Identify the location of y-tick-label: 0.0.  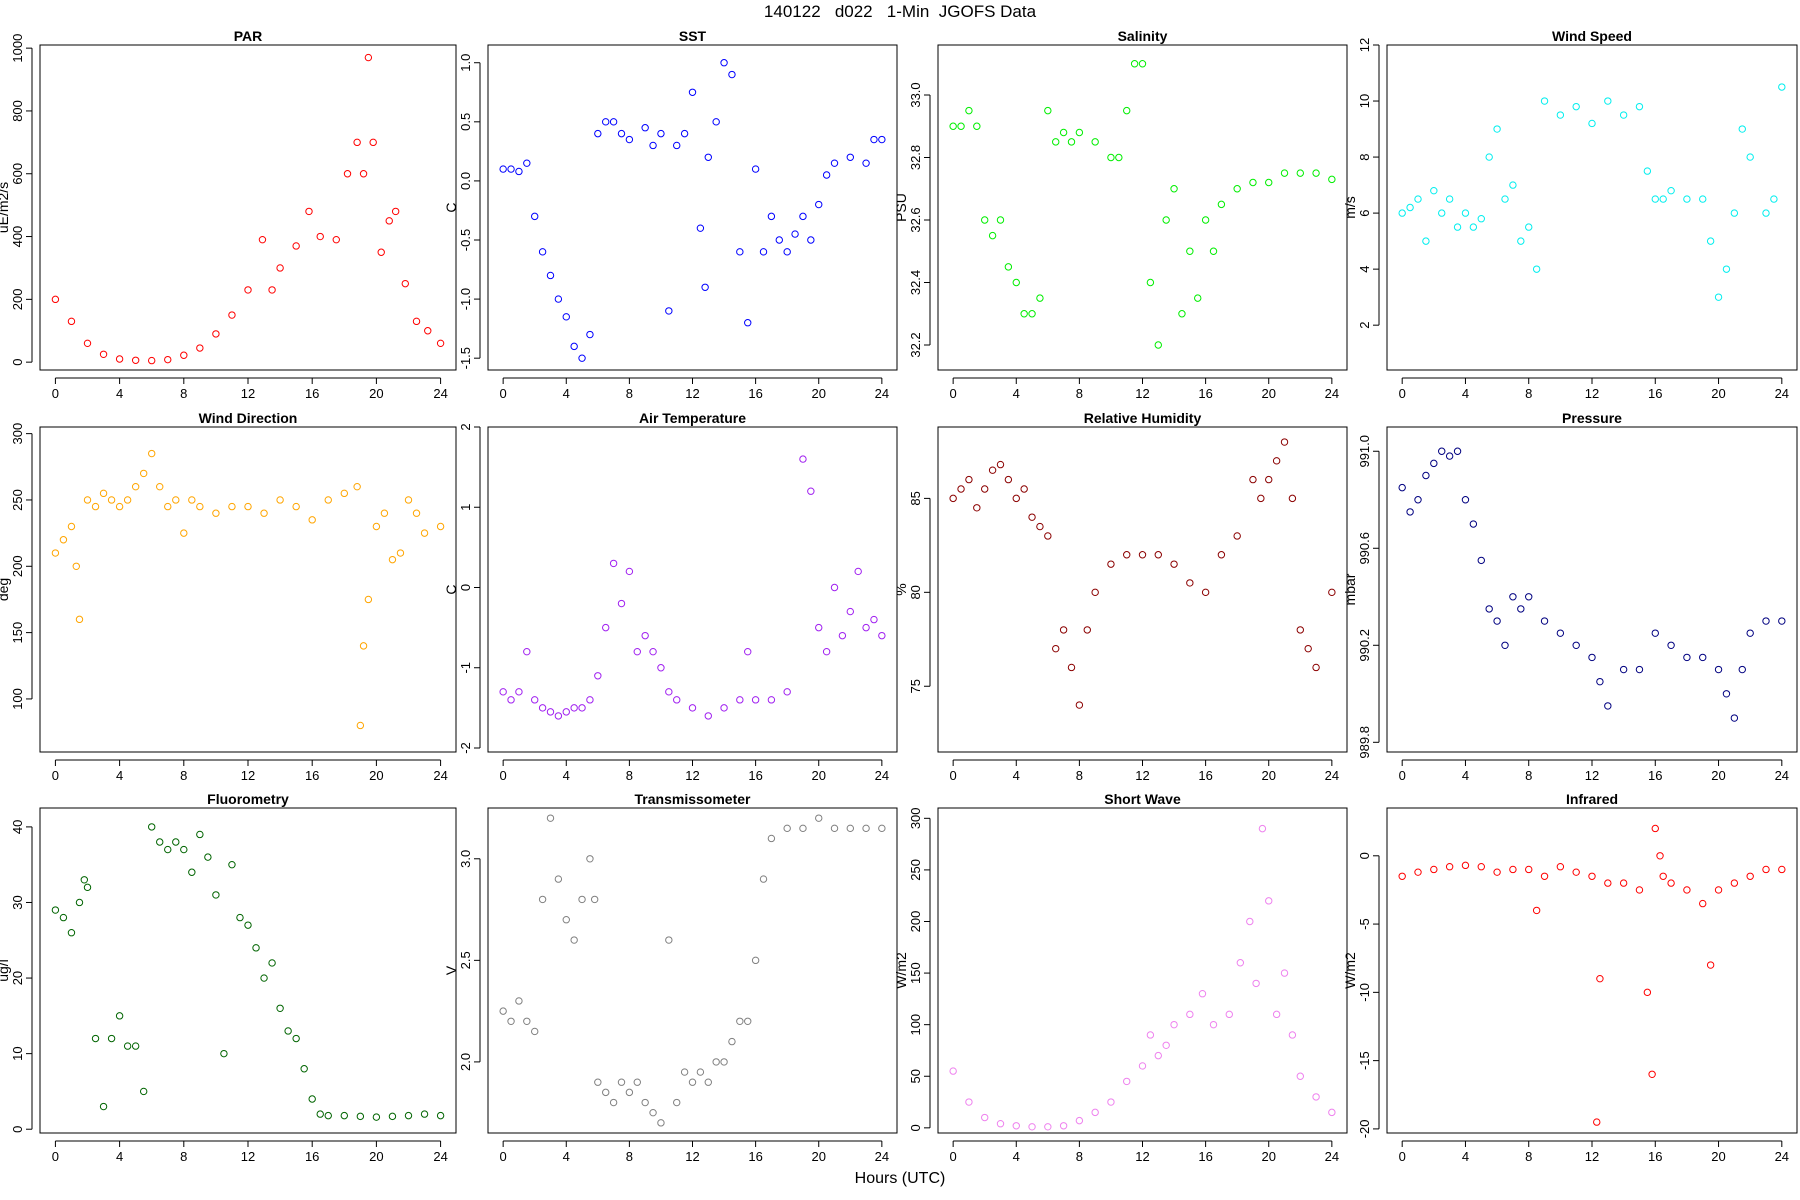
(465, 181).